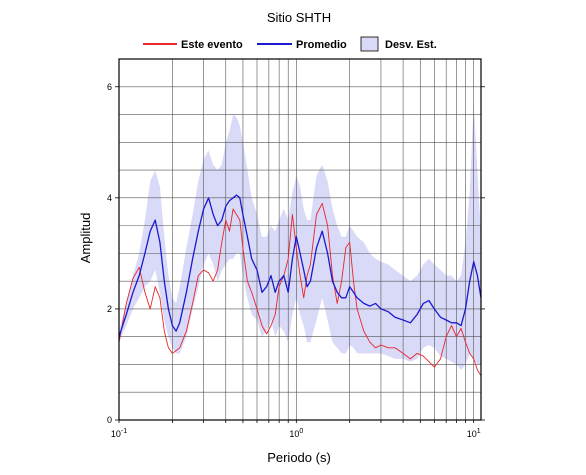  I want to click on y-tick-label: 4, so click(109, 198).